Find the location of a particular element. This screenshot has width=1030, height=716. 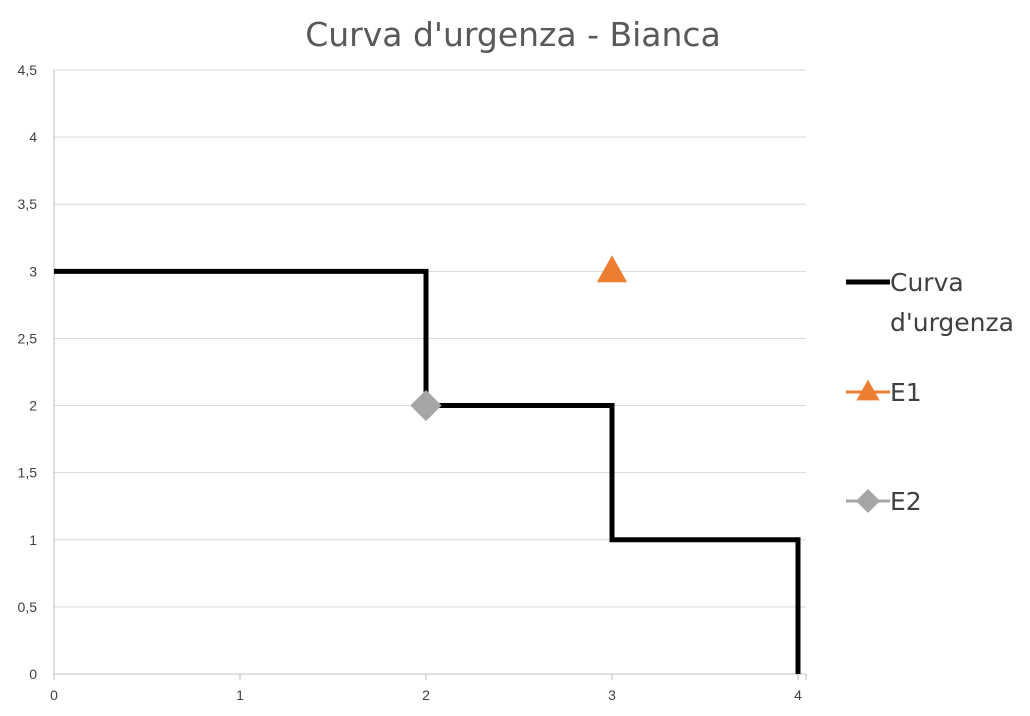

legend: Curva d'urgenza E1 E2 is located at coordinates (930, 392).